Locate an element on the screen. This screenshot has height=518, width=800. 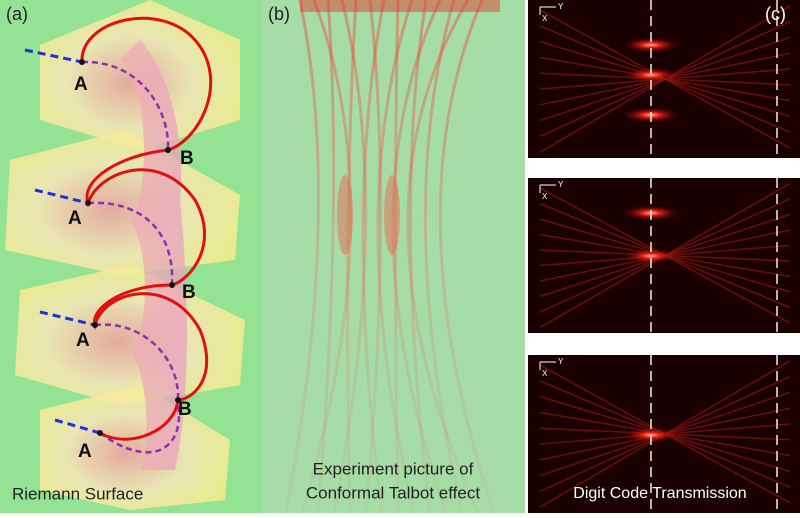
caption: Conformal Talbot effect is located at coordinates (393, 492).